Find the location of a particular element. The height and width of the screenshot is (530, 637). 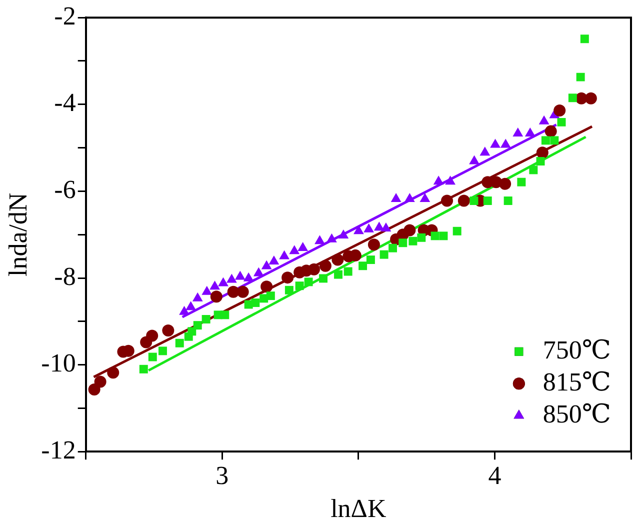

x-axis-title: lnΔK is located at coordinates (358, 509).